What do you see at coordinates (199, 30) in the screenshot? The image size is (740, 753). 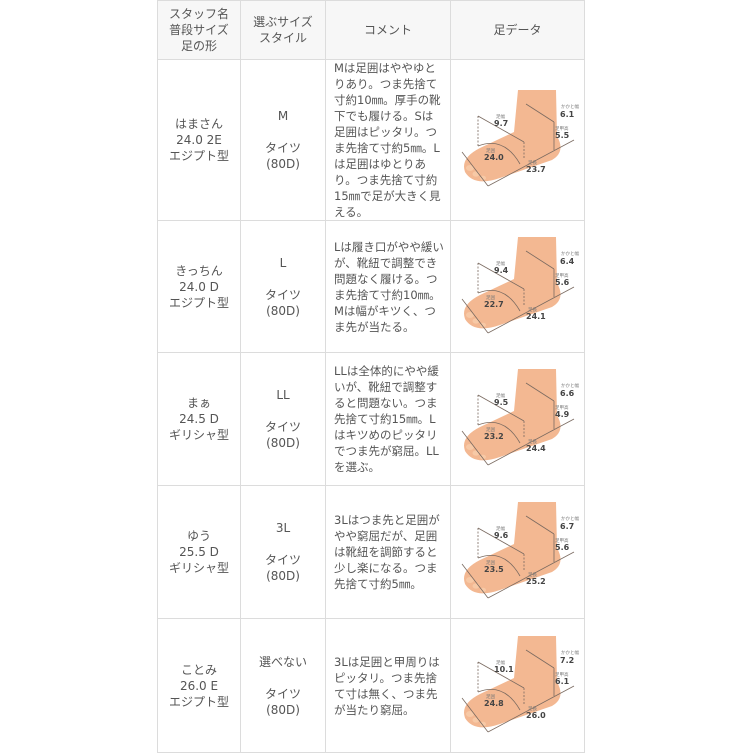 I see `header-staff: スタッフ名 普段サイズ 足の形` at bounding box center [199, 30].